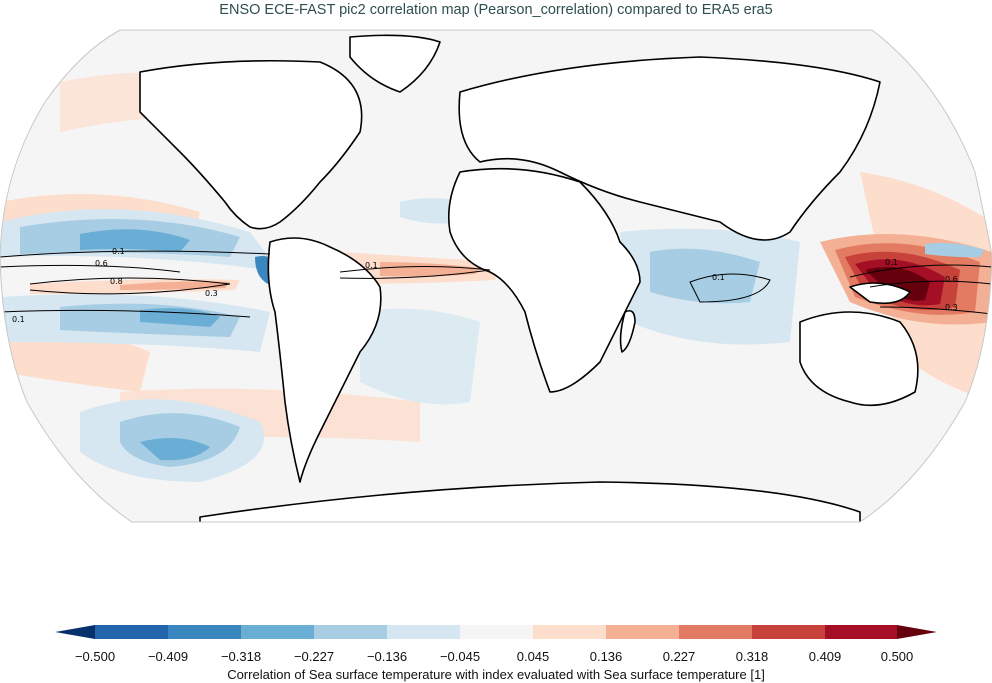 The image size is (992, 683). I want to click on colorbar-tick: −0.045, so click(460, 656).